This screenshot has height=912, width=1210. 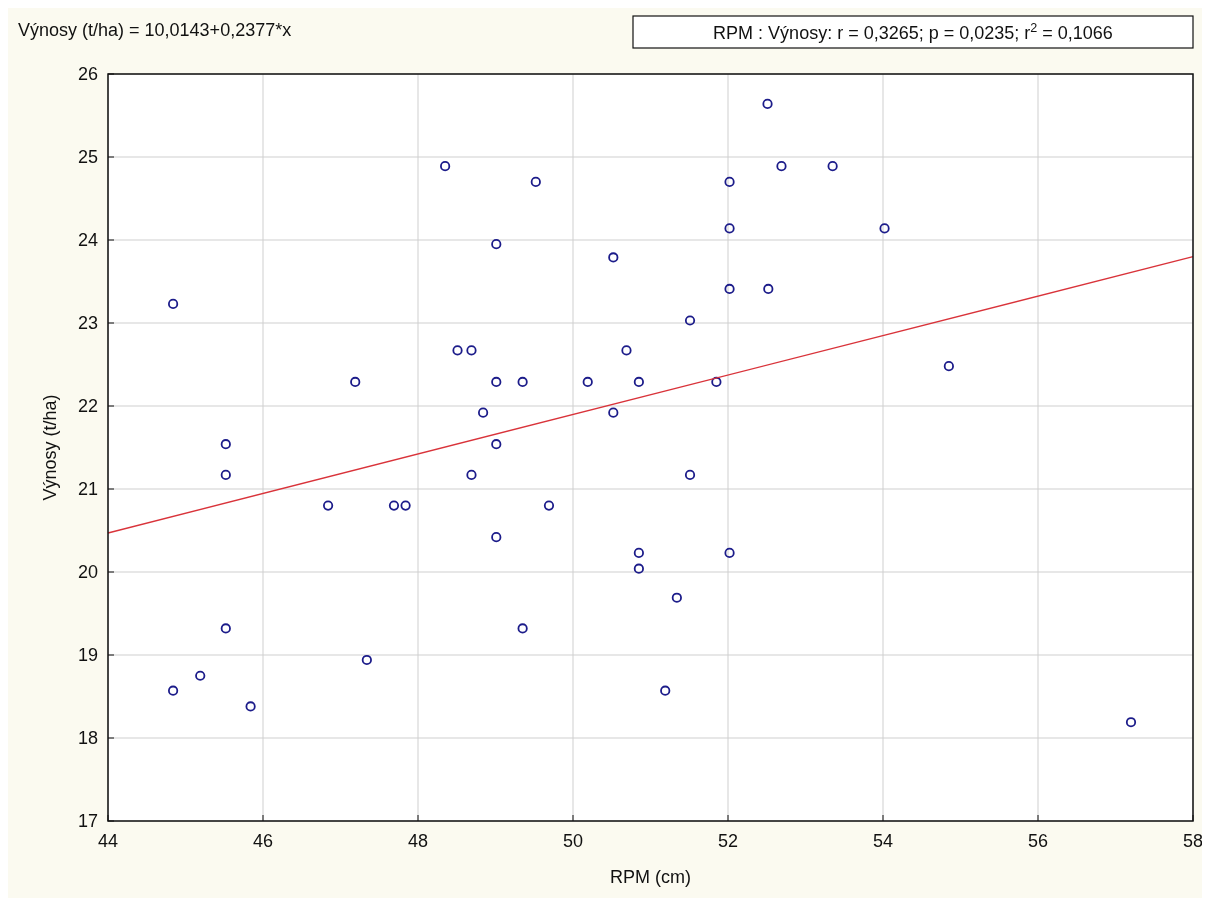 What do you see at coordinates (883, 841) in the screenshot?
I see `x-tick-label: 54` at bounding box center [883, 841].